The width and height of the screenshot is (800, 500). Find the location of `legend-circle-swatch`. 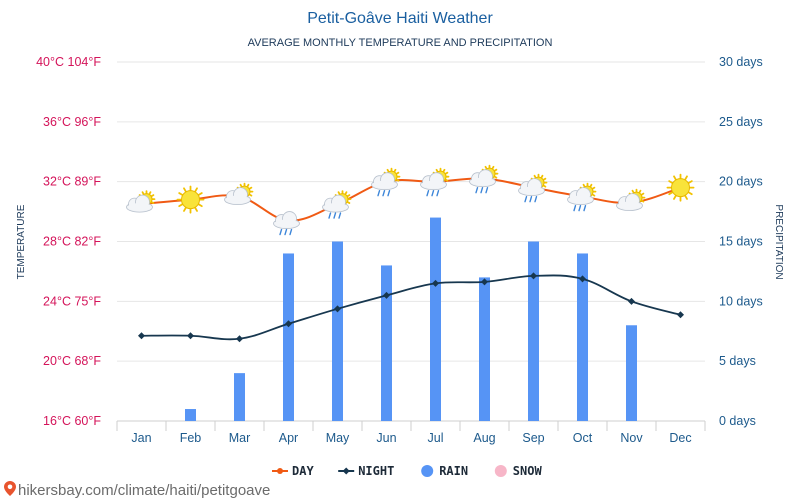

legend-circle-swatch is located at coordinates (427, 471).